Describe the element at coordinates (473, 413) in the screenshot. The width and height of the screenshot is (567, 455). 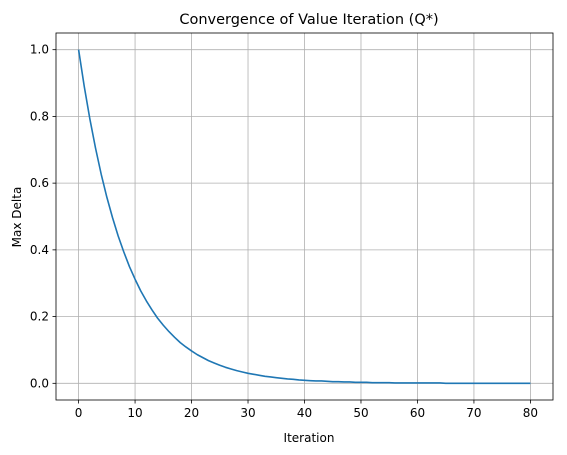
I see `x-tick-label: 70` at that location.